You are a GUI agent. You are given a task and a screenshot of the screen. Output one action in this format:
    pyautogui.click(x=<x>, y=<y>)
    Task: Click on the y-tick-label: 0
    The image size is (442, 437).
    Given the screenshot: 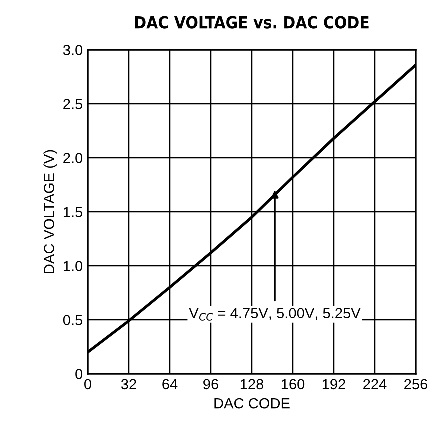 What is the action you would take?
    pyautogui.click(x=79, y=374)
    